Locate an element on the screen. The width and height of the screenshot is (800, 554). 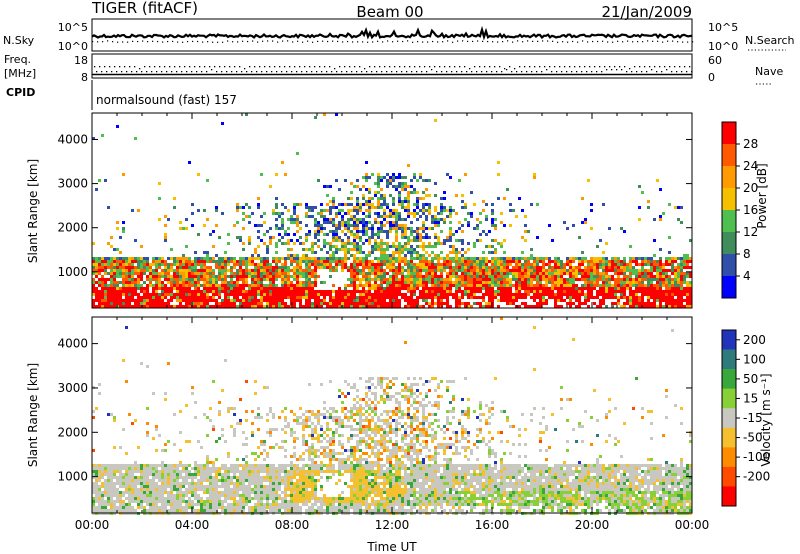
freq-label: Freq. is located at coordinates (17, 59).